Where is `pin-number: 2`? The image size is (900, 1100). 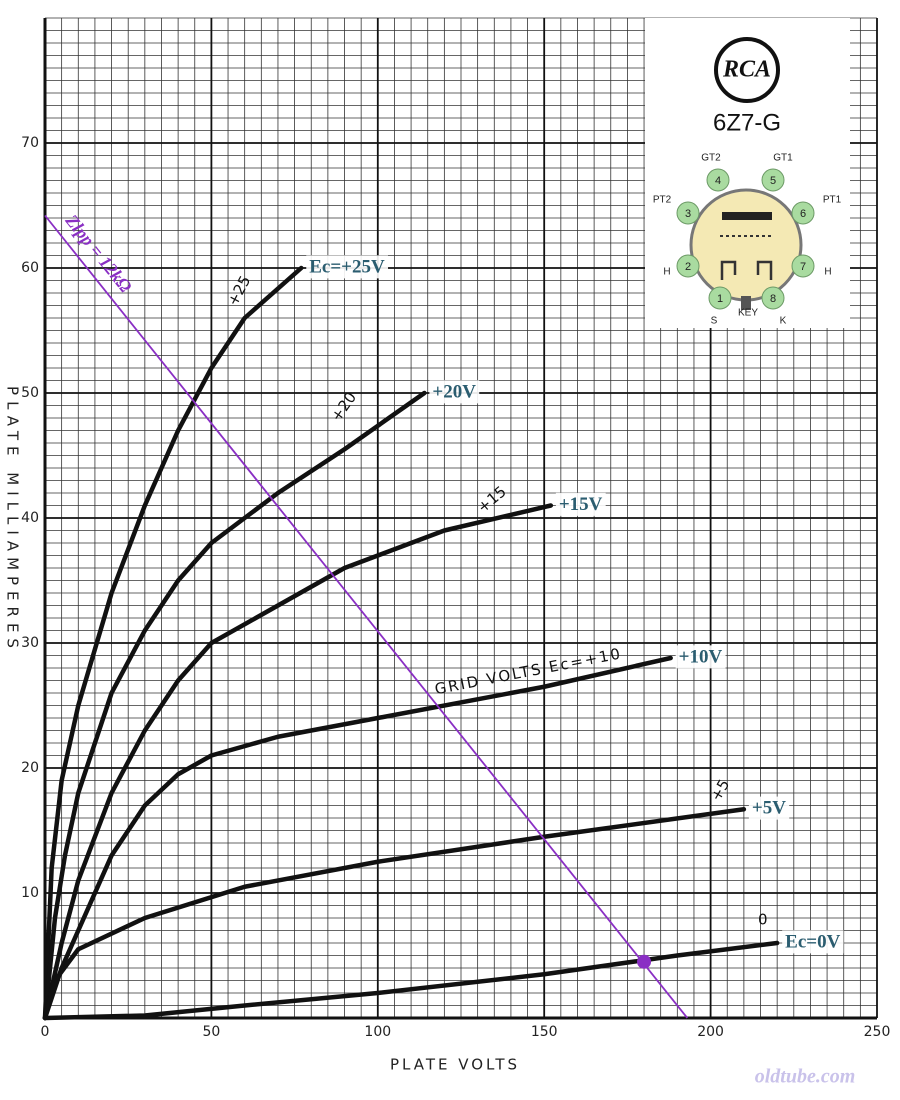
pin-number: 2 is located at coordinates (688, 267).